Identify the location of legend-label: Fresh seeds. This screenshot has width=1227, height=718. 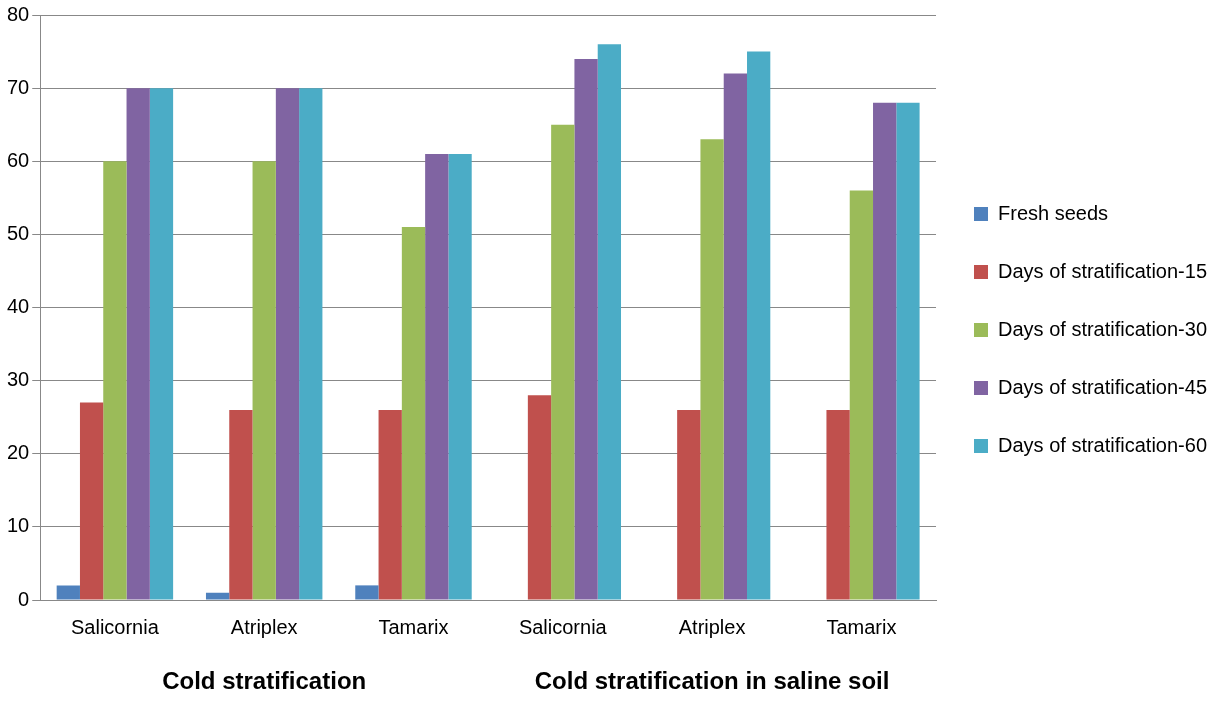
(1053, 212).